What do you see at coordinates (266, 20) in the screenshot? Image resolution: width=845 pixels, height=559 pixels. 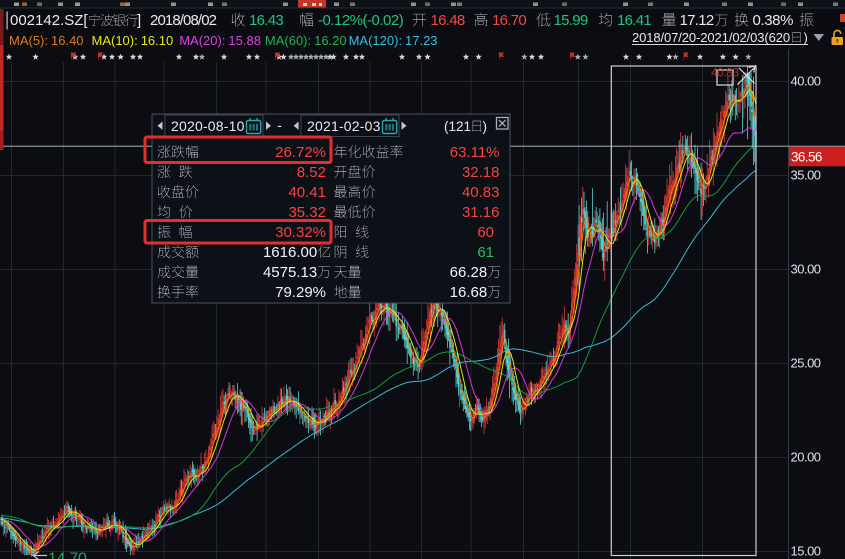 I see `svg-text: 16.43` at bounding box center [266, 20].